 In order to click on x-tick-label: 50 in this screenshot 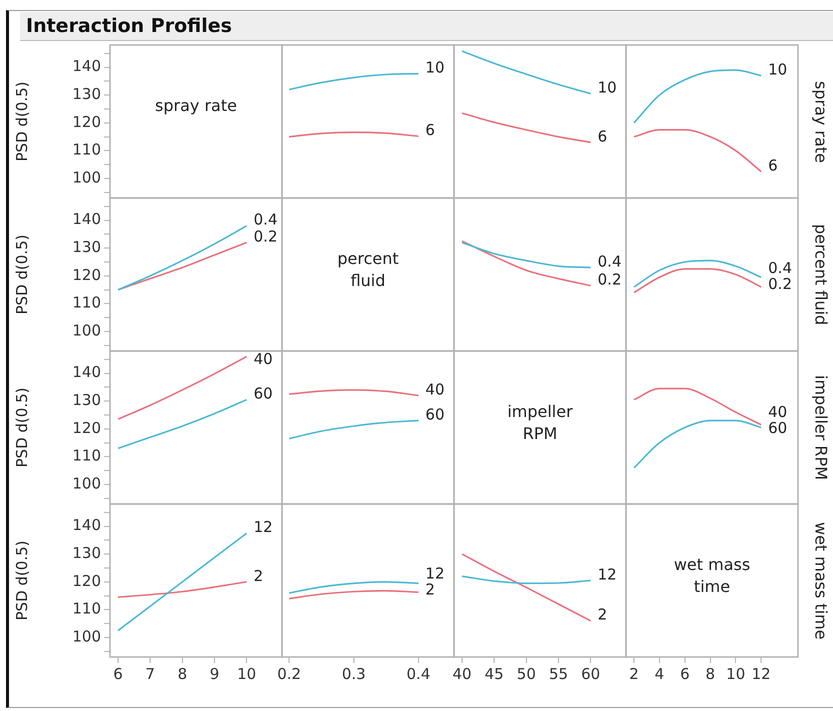, I will do `click(526, 673)`.